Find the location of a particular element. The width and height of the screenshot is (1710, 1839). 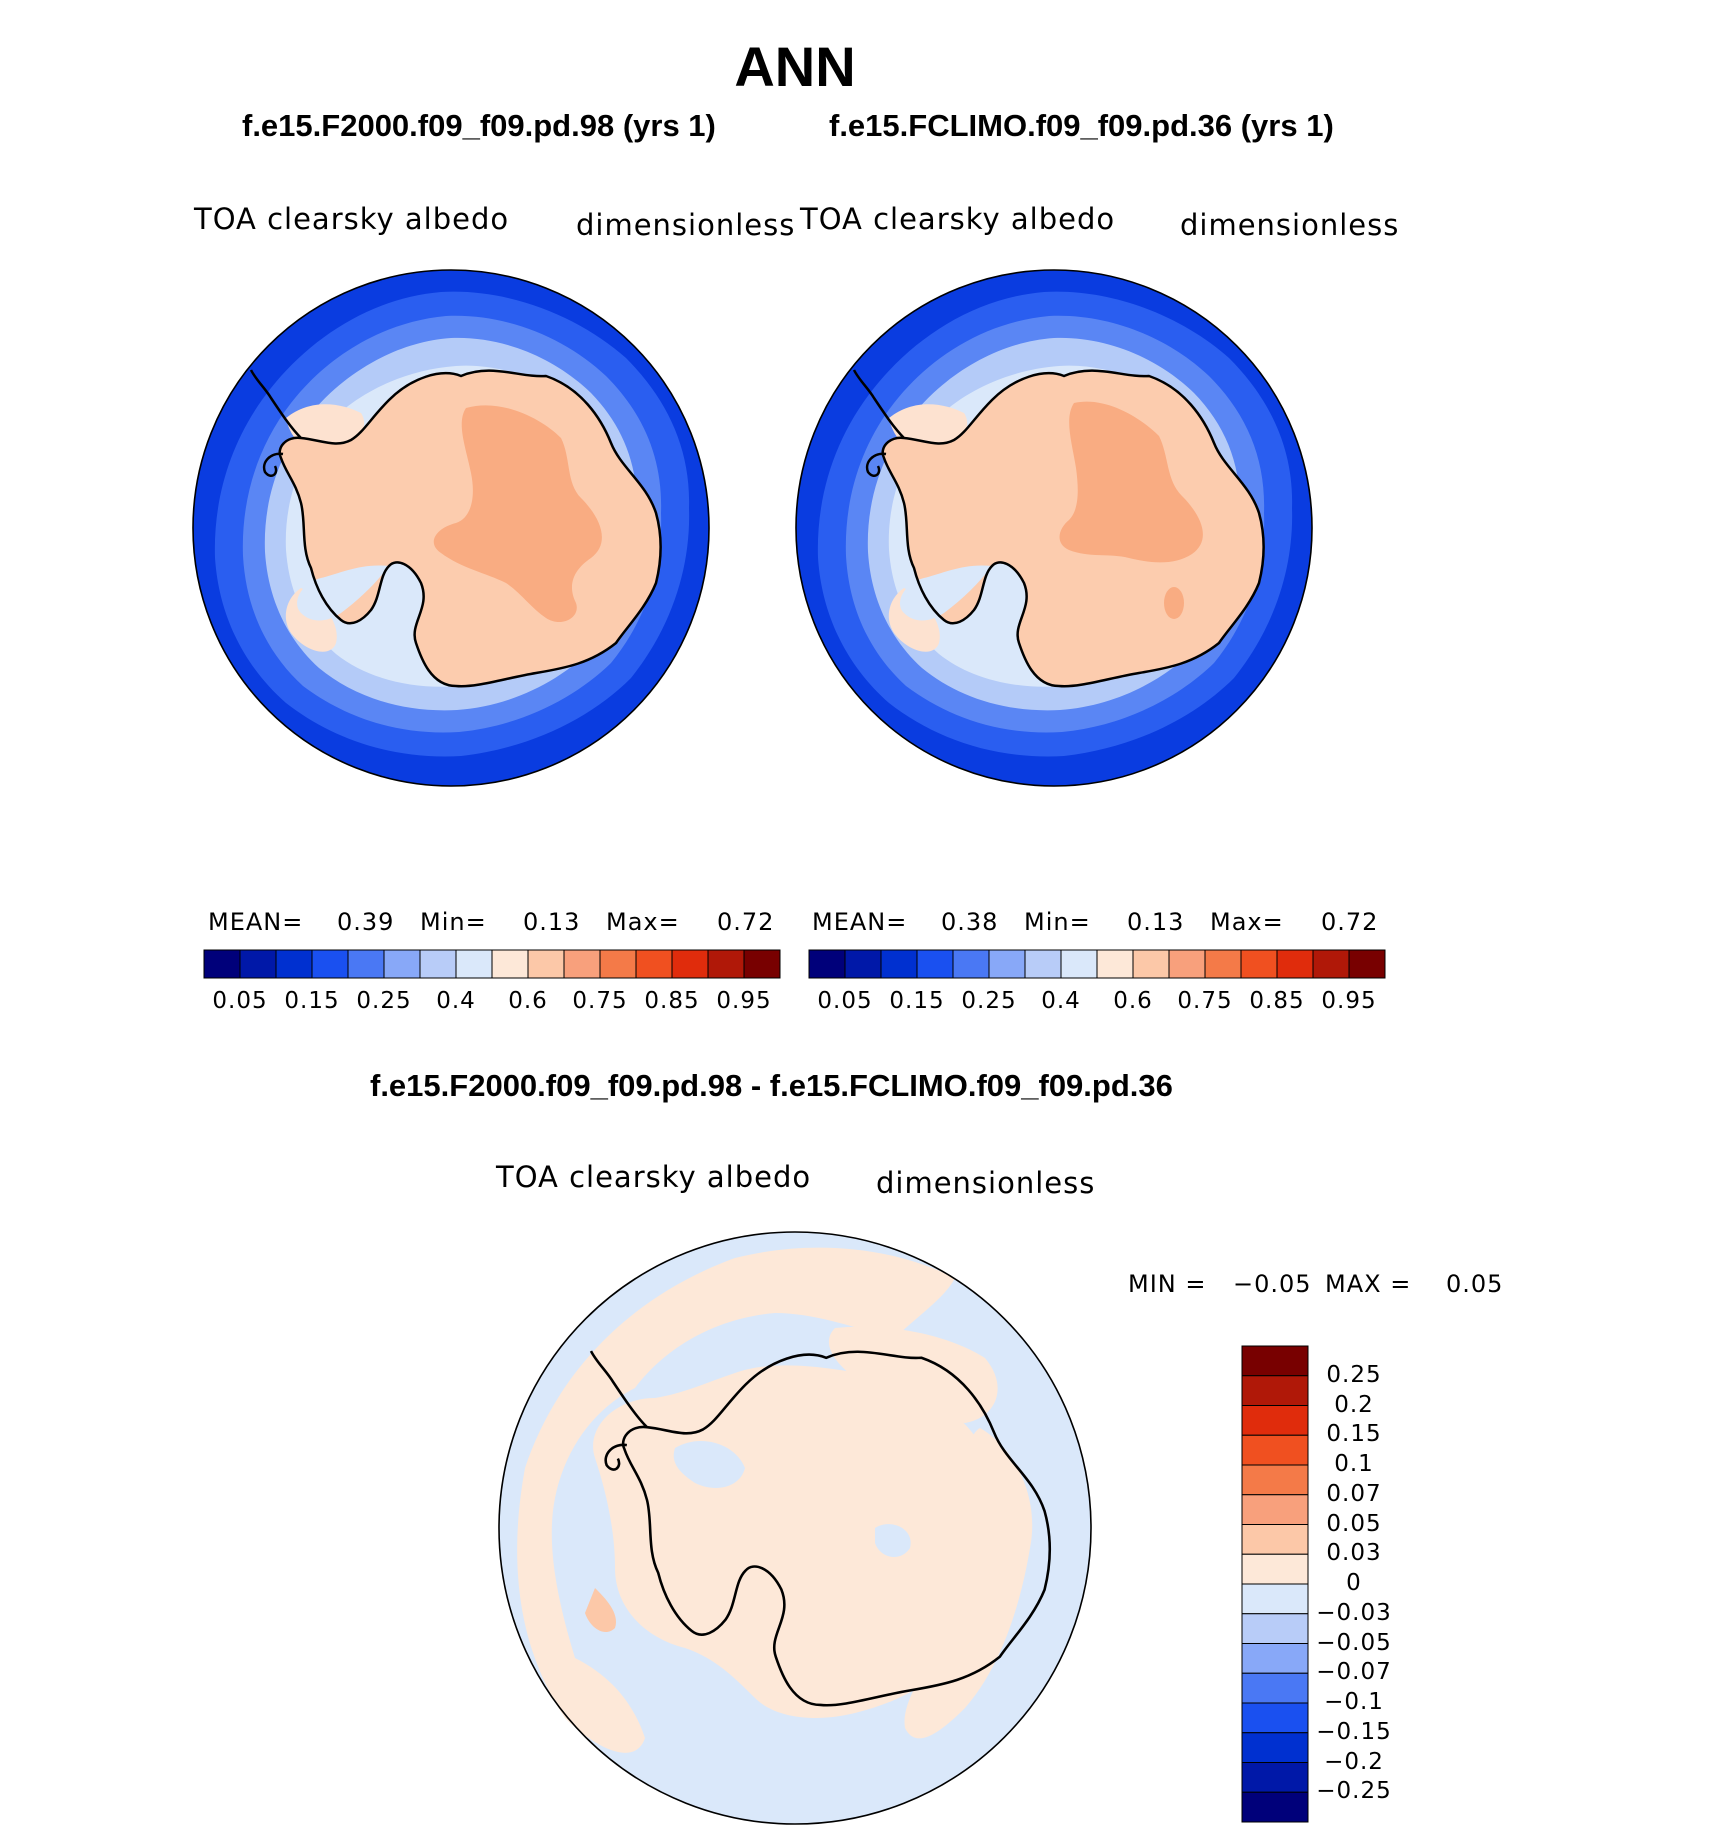

diff-units-label: dimensionless is located at coordinates (986, 1183).